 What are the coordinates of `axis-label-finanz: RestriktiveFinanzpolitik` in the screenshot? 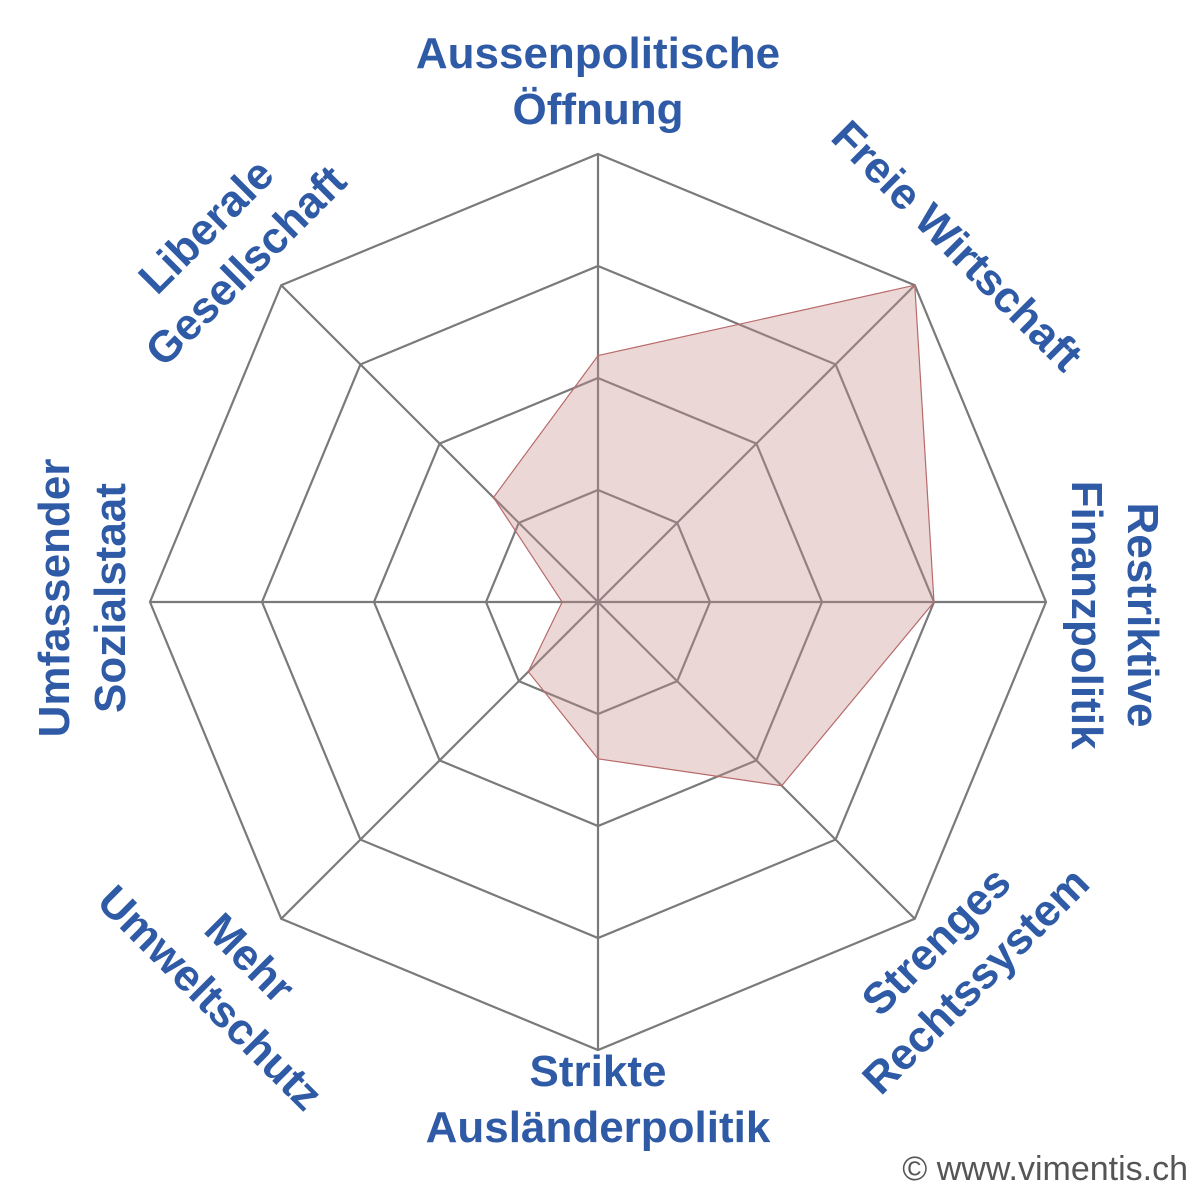 It's located at (1114, 615).